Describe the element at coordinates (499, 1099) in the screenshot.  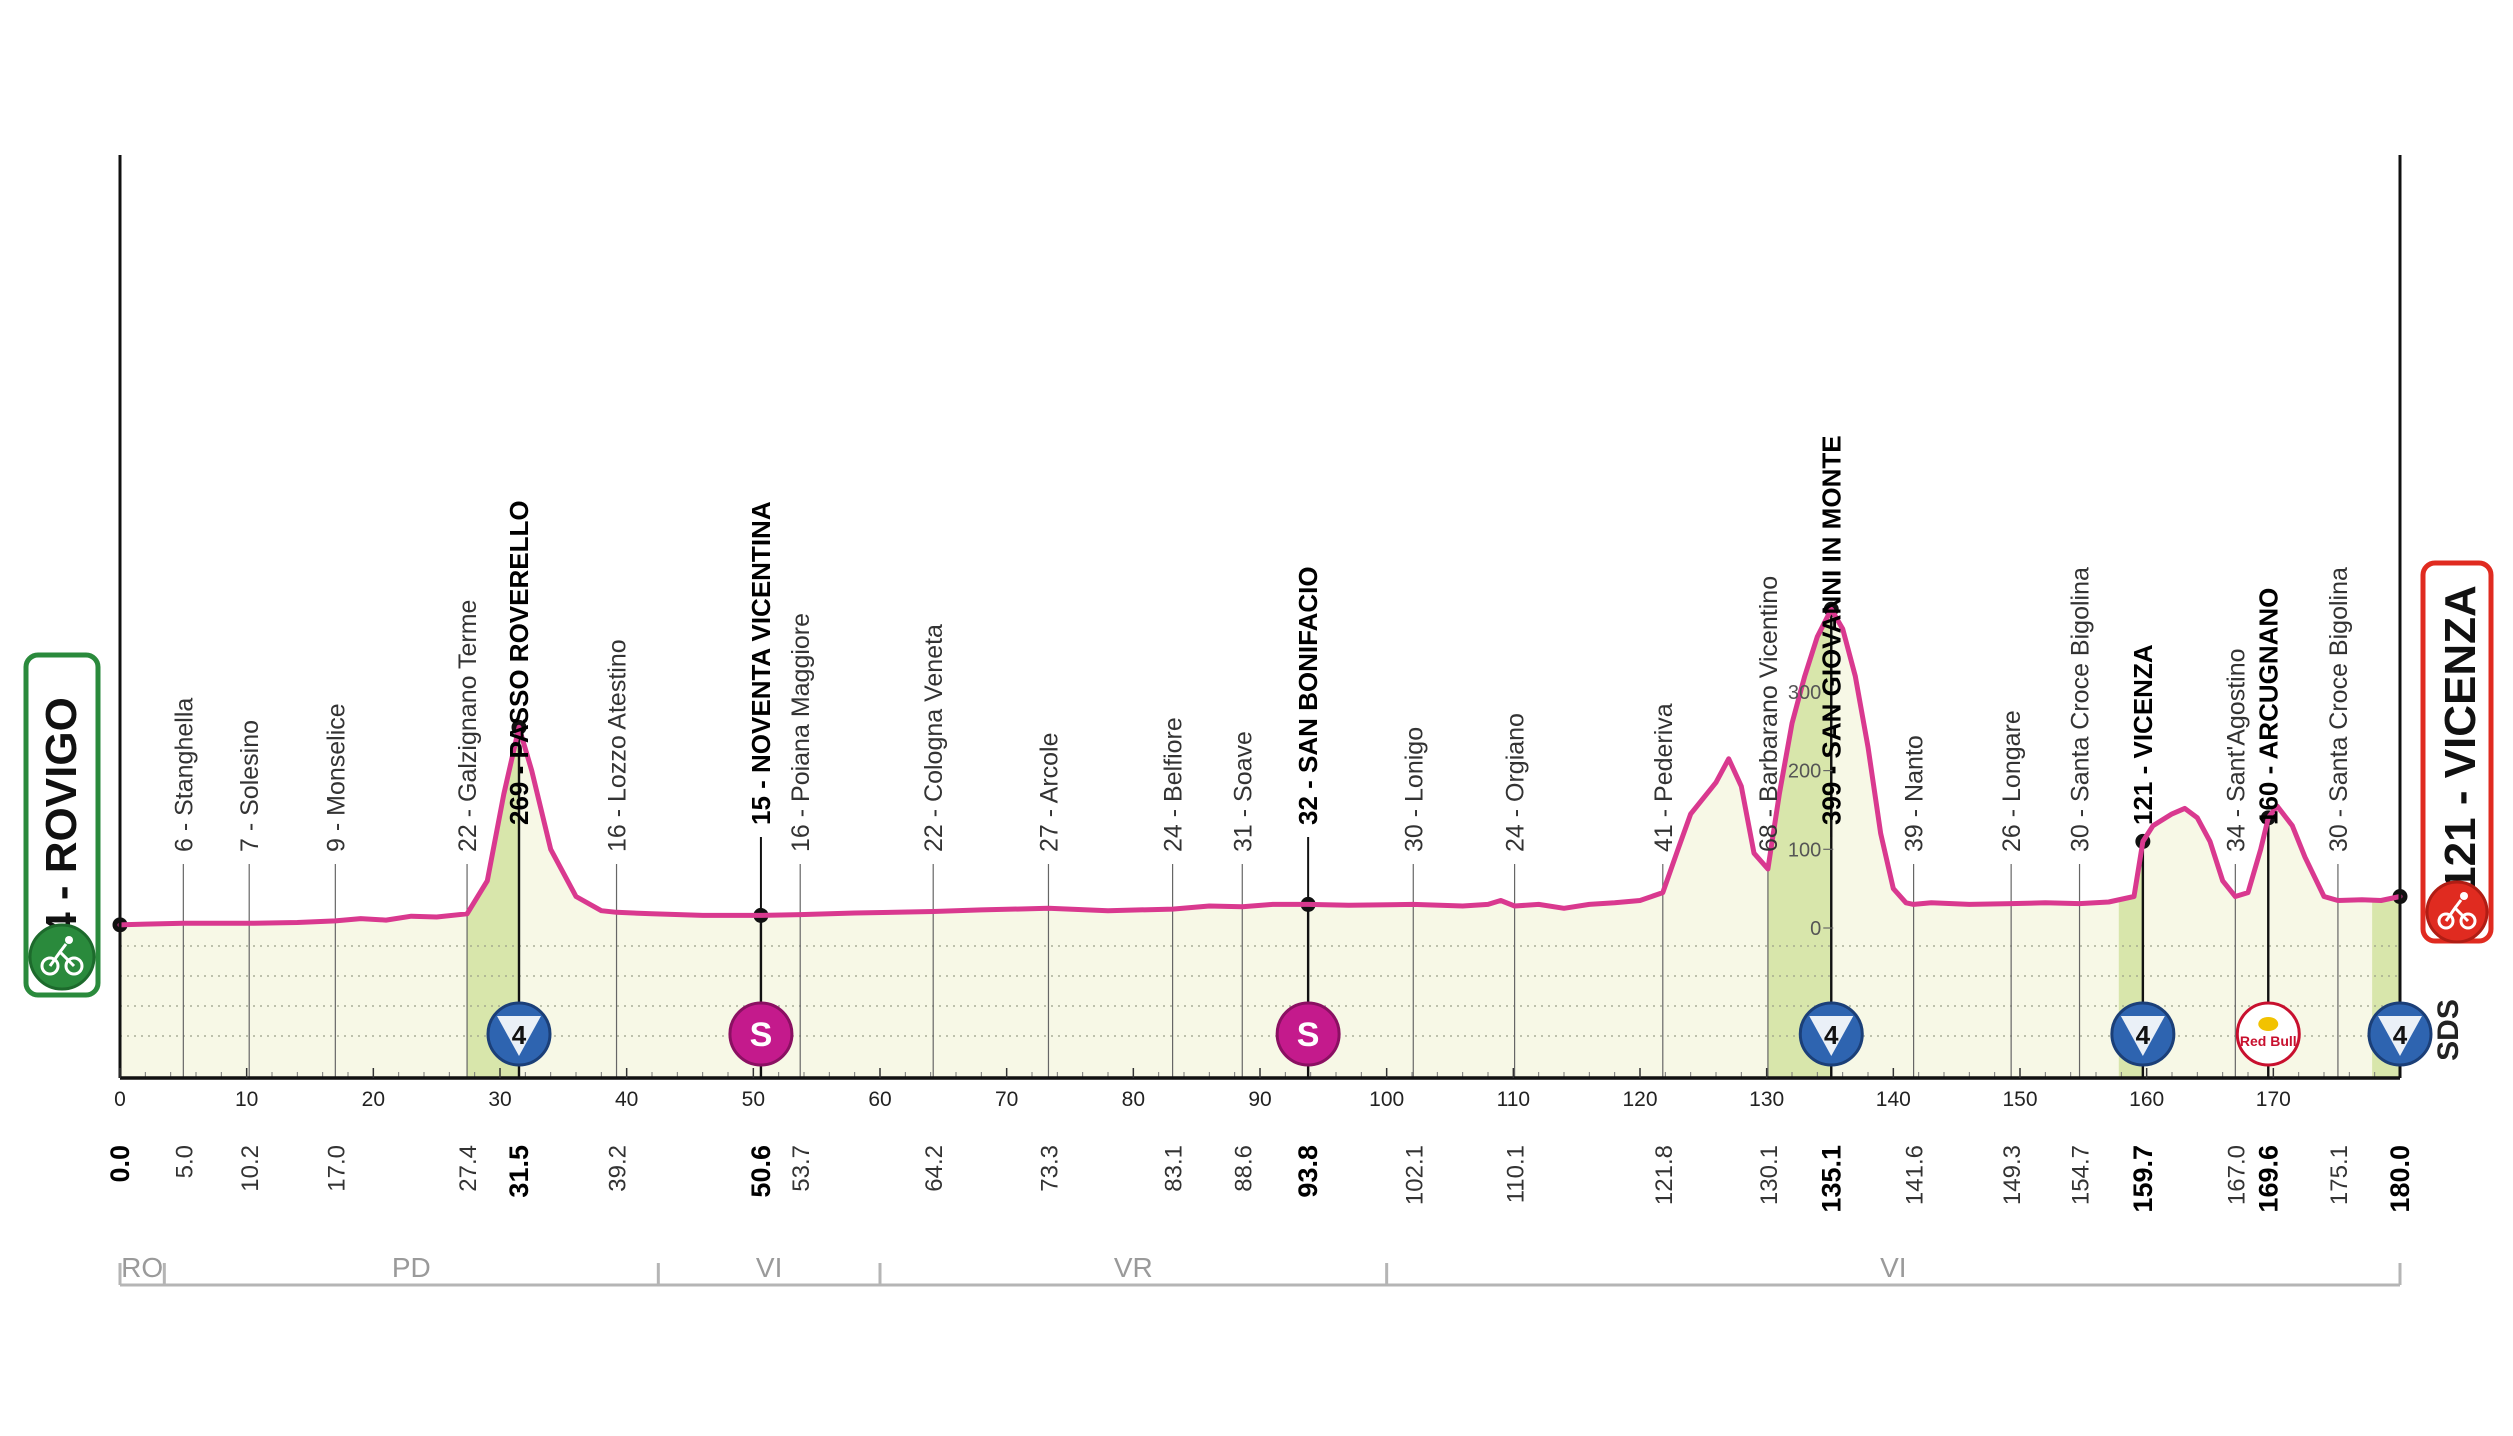
I see `x-tick-label: 30` at that location.